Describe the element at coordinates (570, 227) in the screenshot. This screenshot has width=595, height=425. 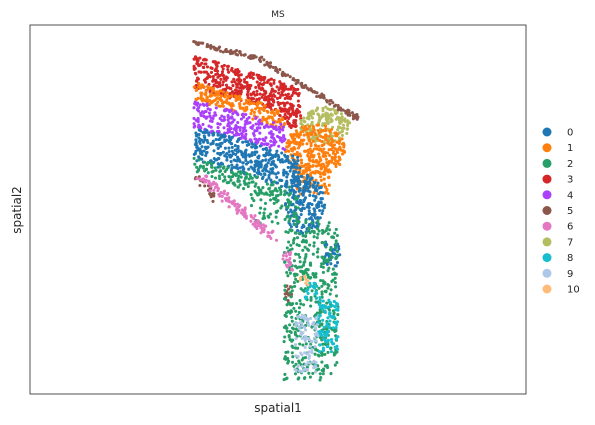
I see `legend-label-6: 6` at that location.